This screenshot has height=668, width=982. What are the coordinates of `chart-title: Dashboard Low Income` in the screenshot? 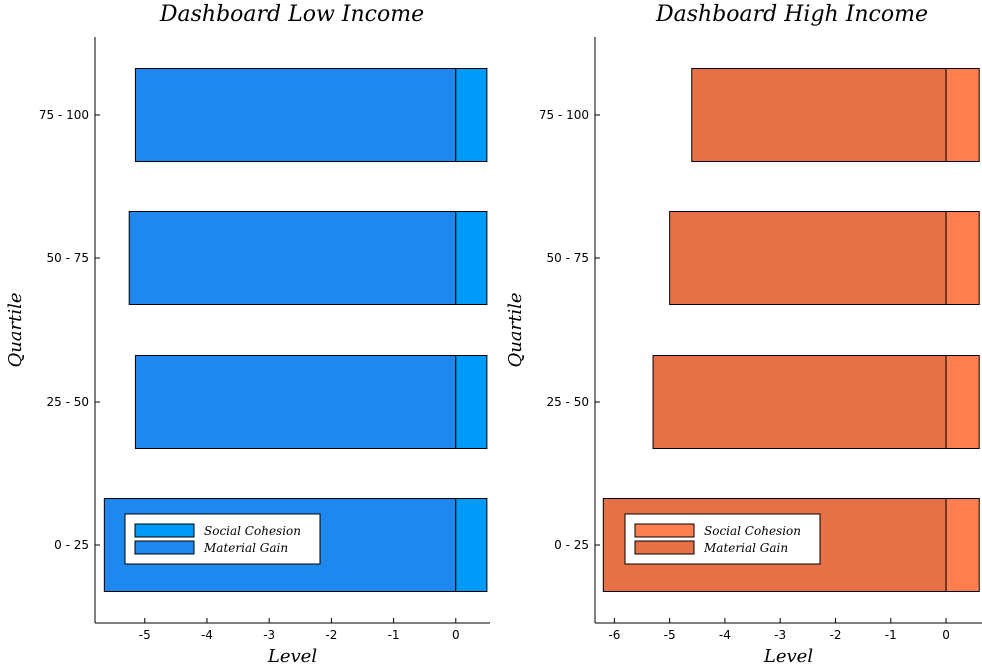 It's located at (291, 14).